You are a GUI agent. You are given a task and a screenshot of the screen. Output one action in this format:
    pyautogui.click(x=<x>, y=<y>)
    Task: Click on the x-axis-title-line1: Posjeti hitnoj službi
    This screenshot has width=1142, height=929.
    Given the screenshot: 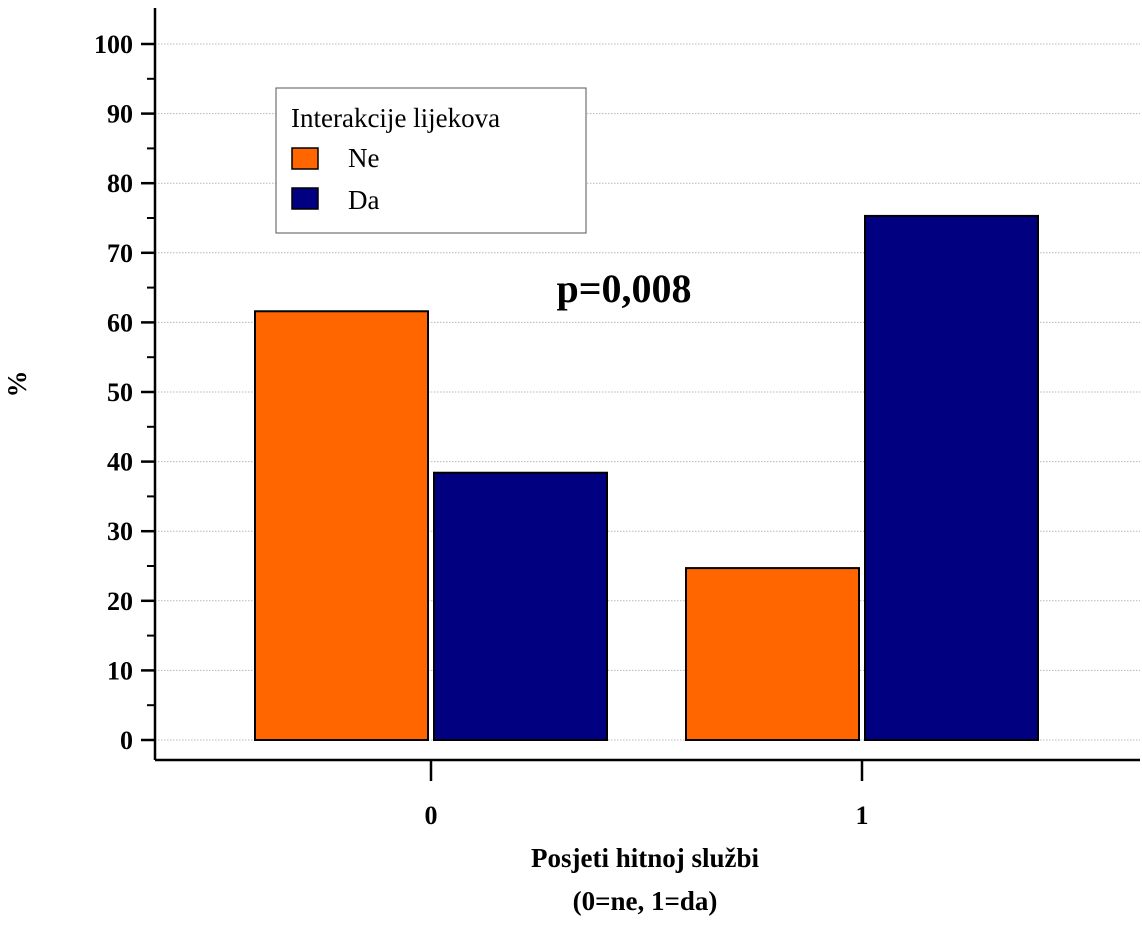 What is the action you would take?
    pyautogui.click(x=645, y=858)
    